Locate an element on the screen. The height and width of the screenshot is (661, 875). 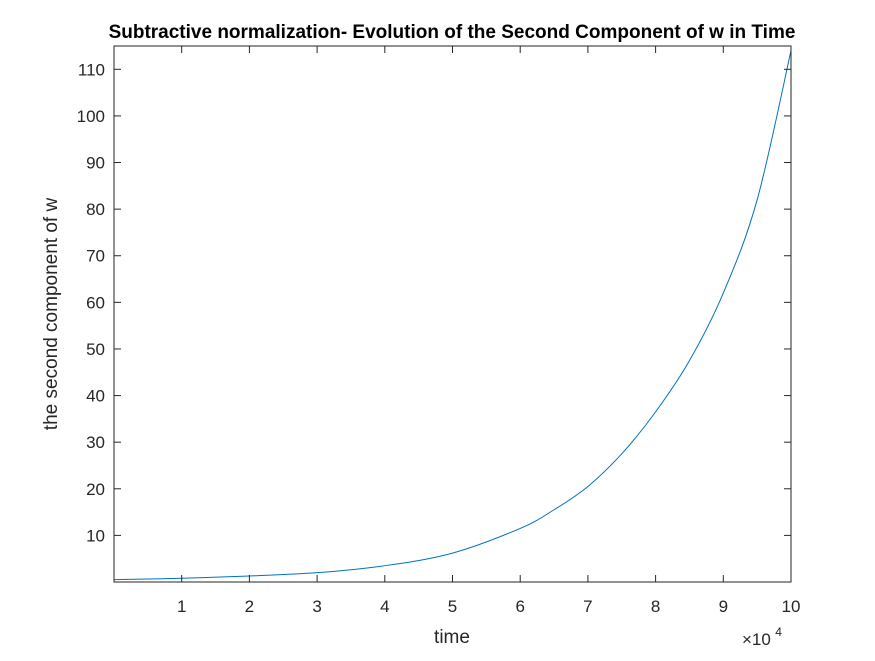
x-tick-label: 2 is located at coordinates (249, 606).